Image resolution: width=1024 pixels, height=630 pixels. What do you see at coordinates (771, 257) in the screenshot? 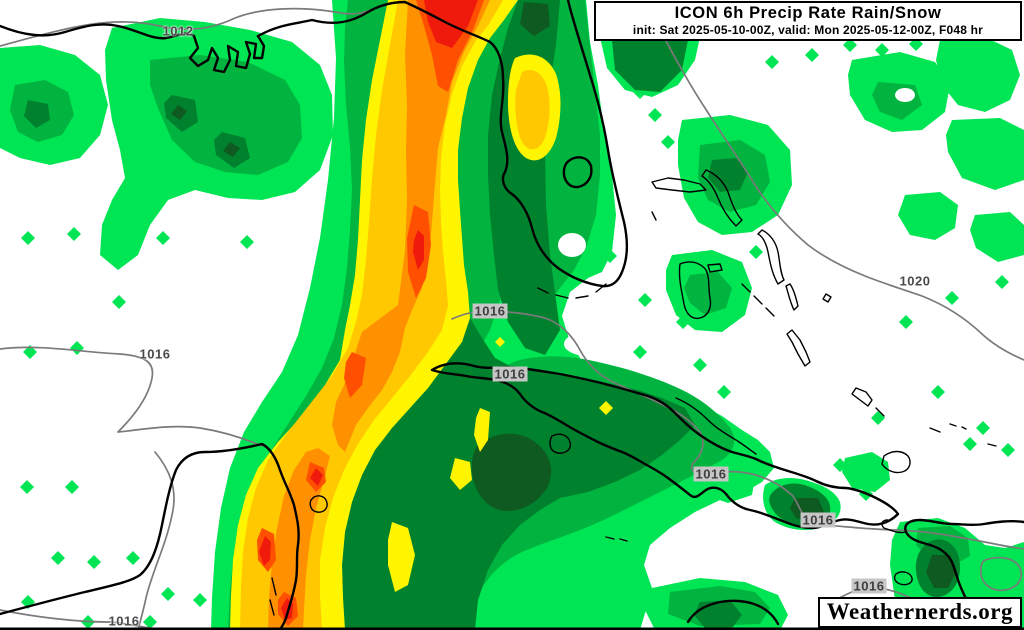
I see `eleuthera` at bounding box center [771, 257].